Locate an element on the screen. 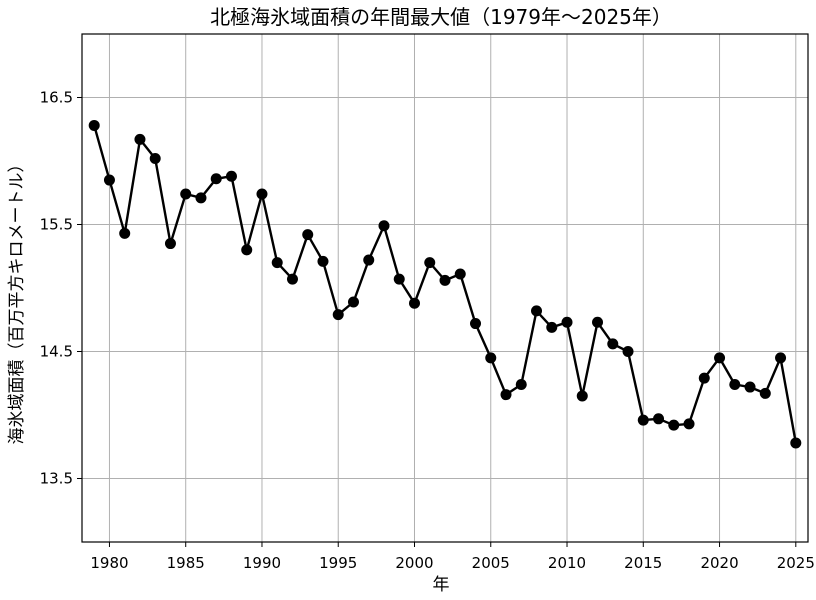  chart-title: 北極海氷域面積の年間最大値（1979年～2025年） is located at coordinates (441, 17).